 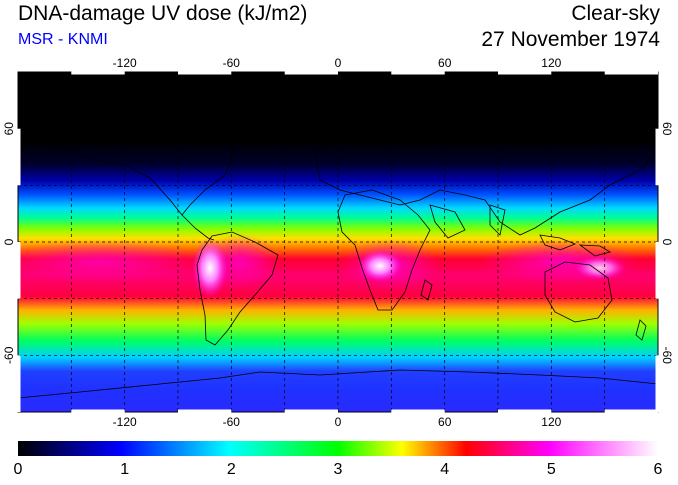 What do you see at coordinates (9, 129) in the screenshot?
I see `lat-label-left: 60` at bounding box center [9, 129].